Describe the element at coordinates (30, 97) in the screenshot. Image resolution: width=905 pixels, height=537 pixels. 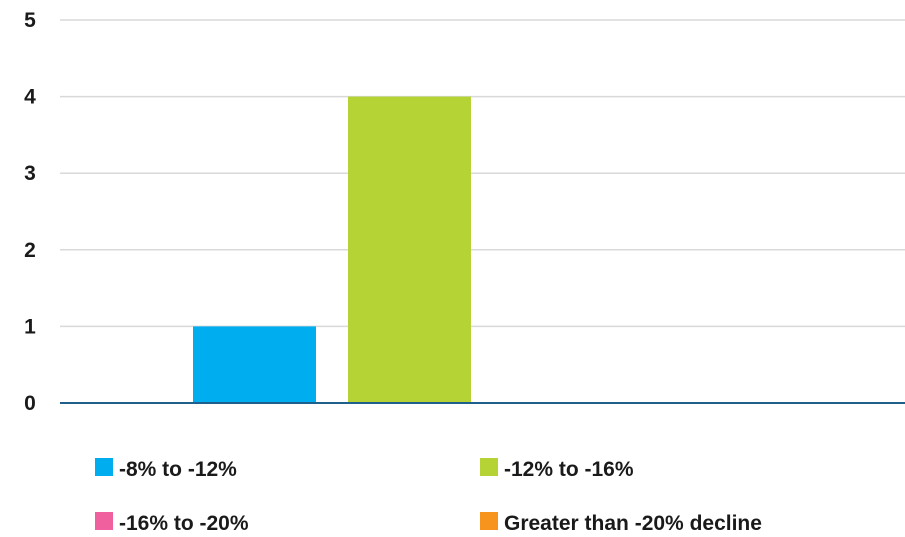
I see `y-tick-label: 4` at that location.